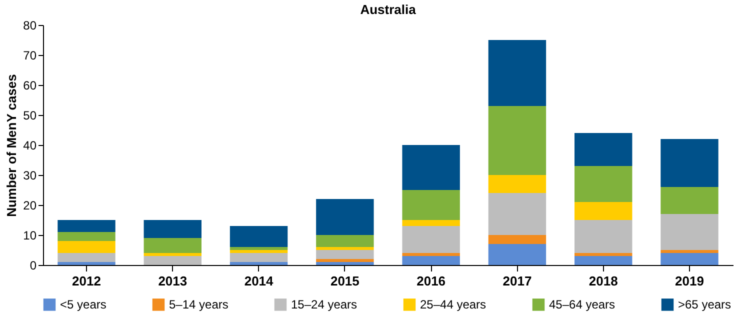 Image resolution: width=744 pixels, height=324 pixels. I want to click on x-tick-label: 2017, so click(517, 281).